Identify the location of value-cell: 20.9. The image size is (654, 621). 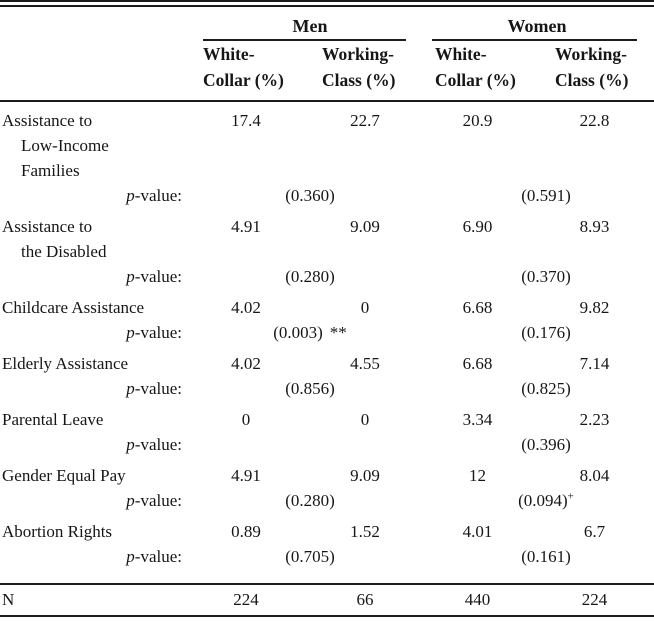
(477, 120).